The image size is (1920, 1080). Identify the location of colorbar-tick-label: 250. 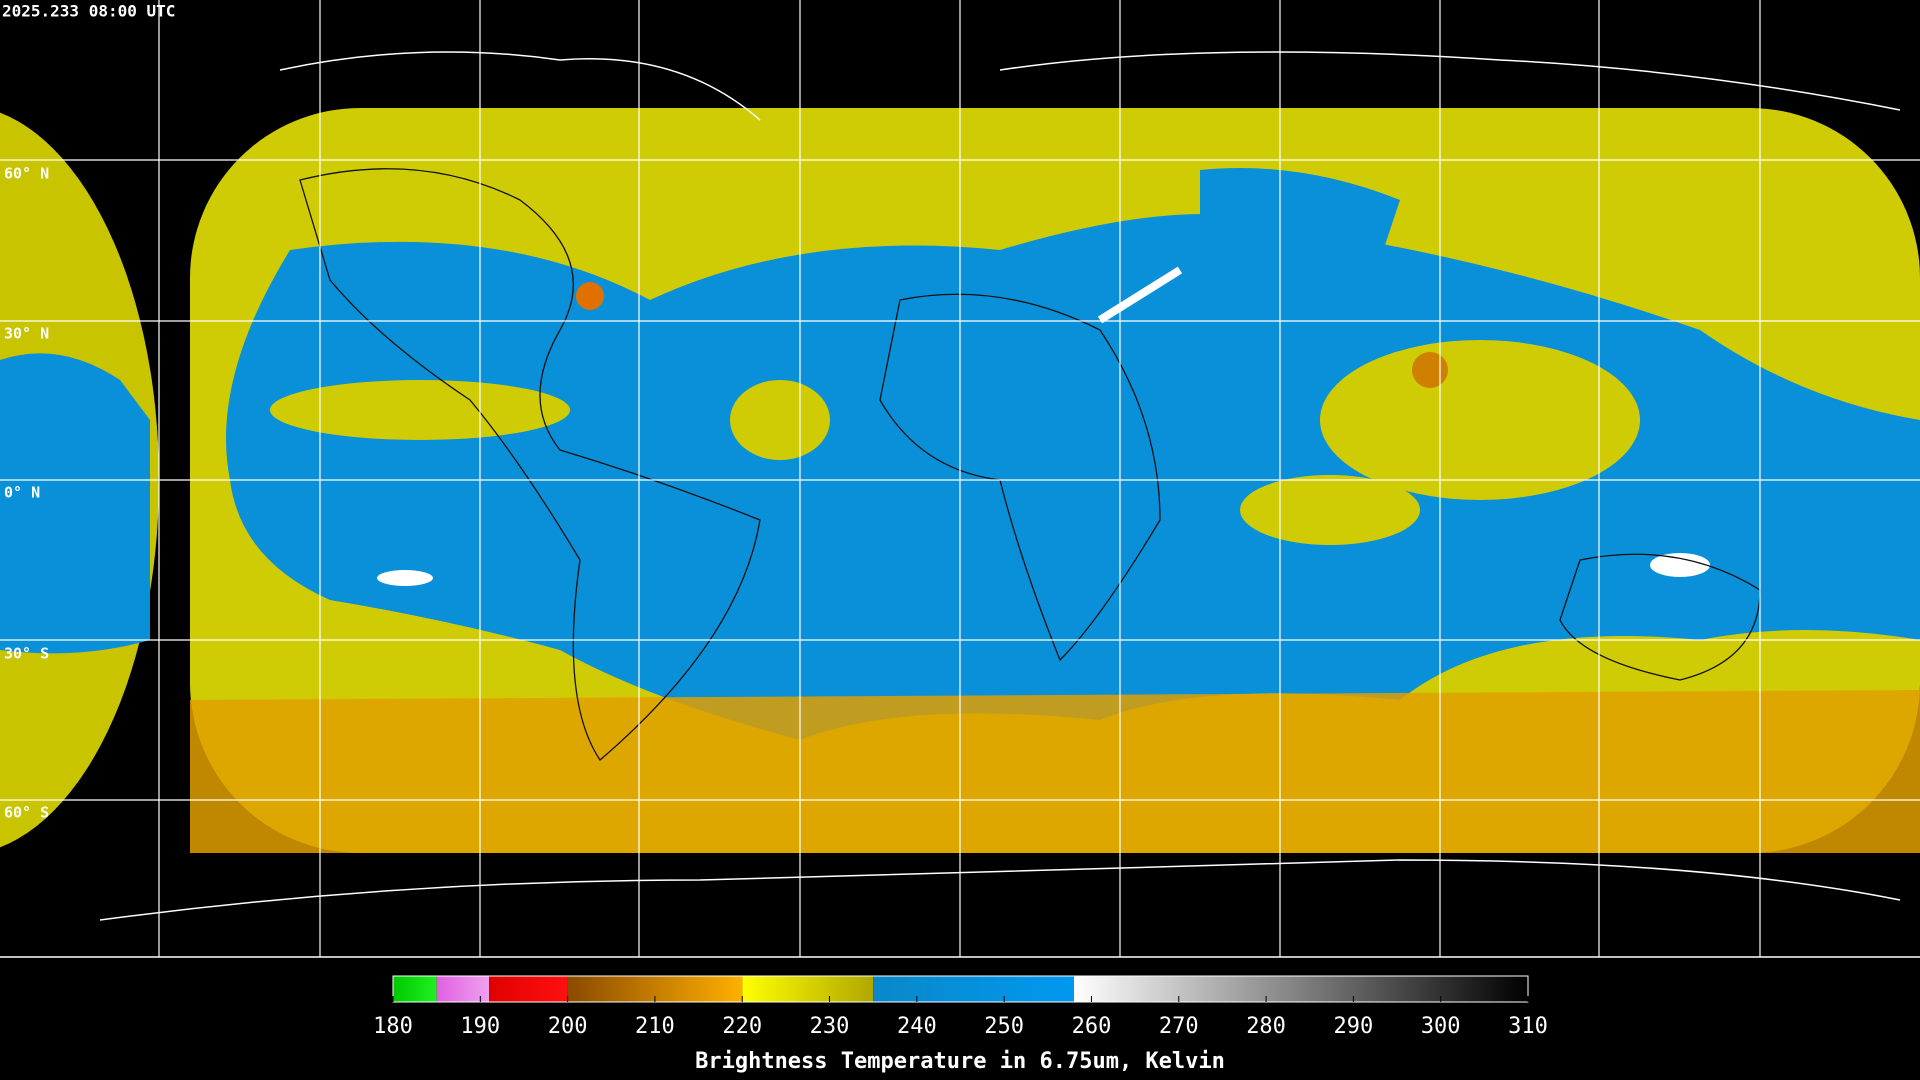
(1004, 1026).